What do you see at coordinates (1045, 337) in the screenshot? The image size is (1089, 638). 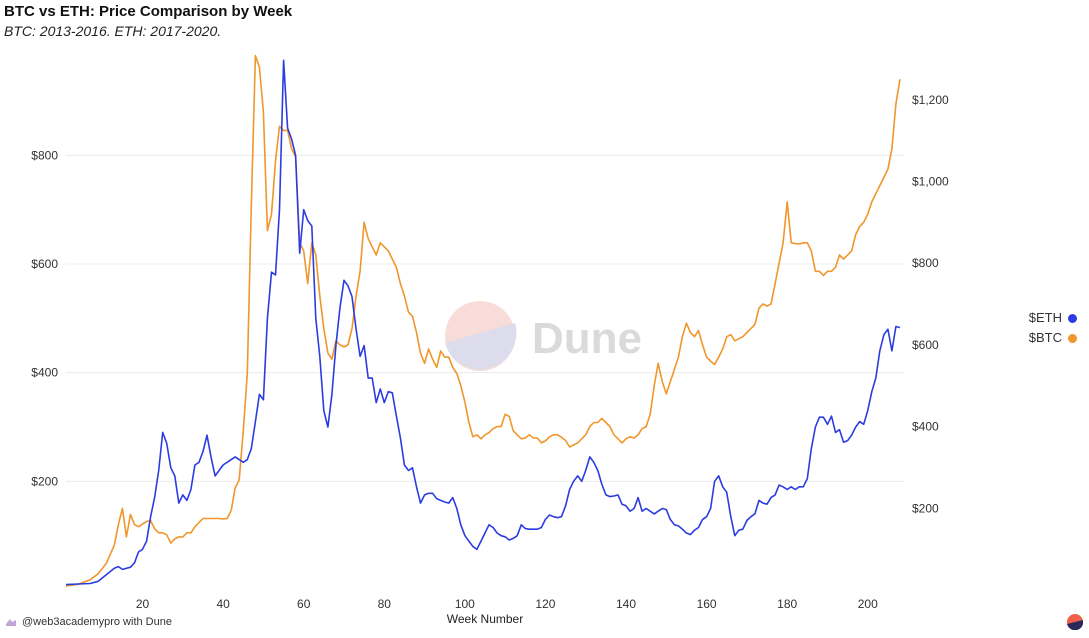 I see `legend-label-btc: $BTC` at bounding box center [1045, 337].